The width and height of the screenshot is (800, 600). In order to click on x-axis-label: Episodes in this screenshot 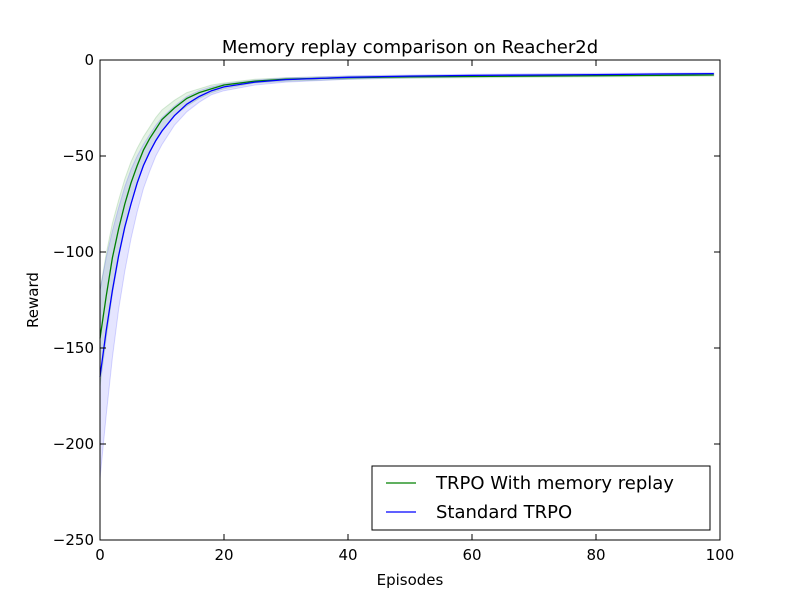, I will do `click(410, 580)`.